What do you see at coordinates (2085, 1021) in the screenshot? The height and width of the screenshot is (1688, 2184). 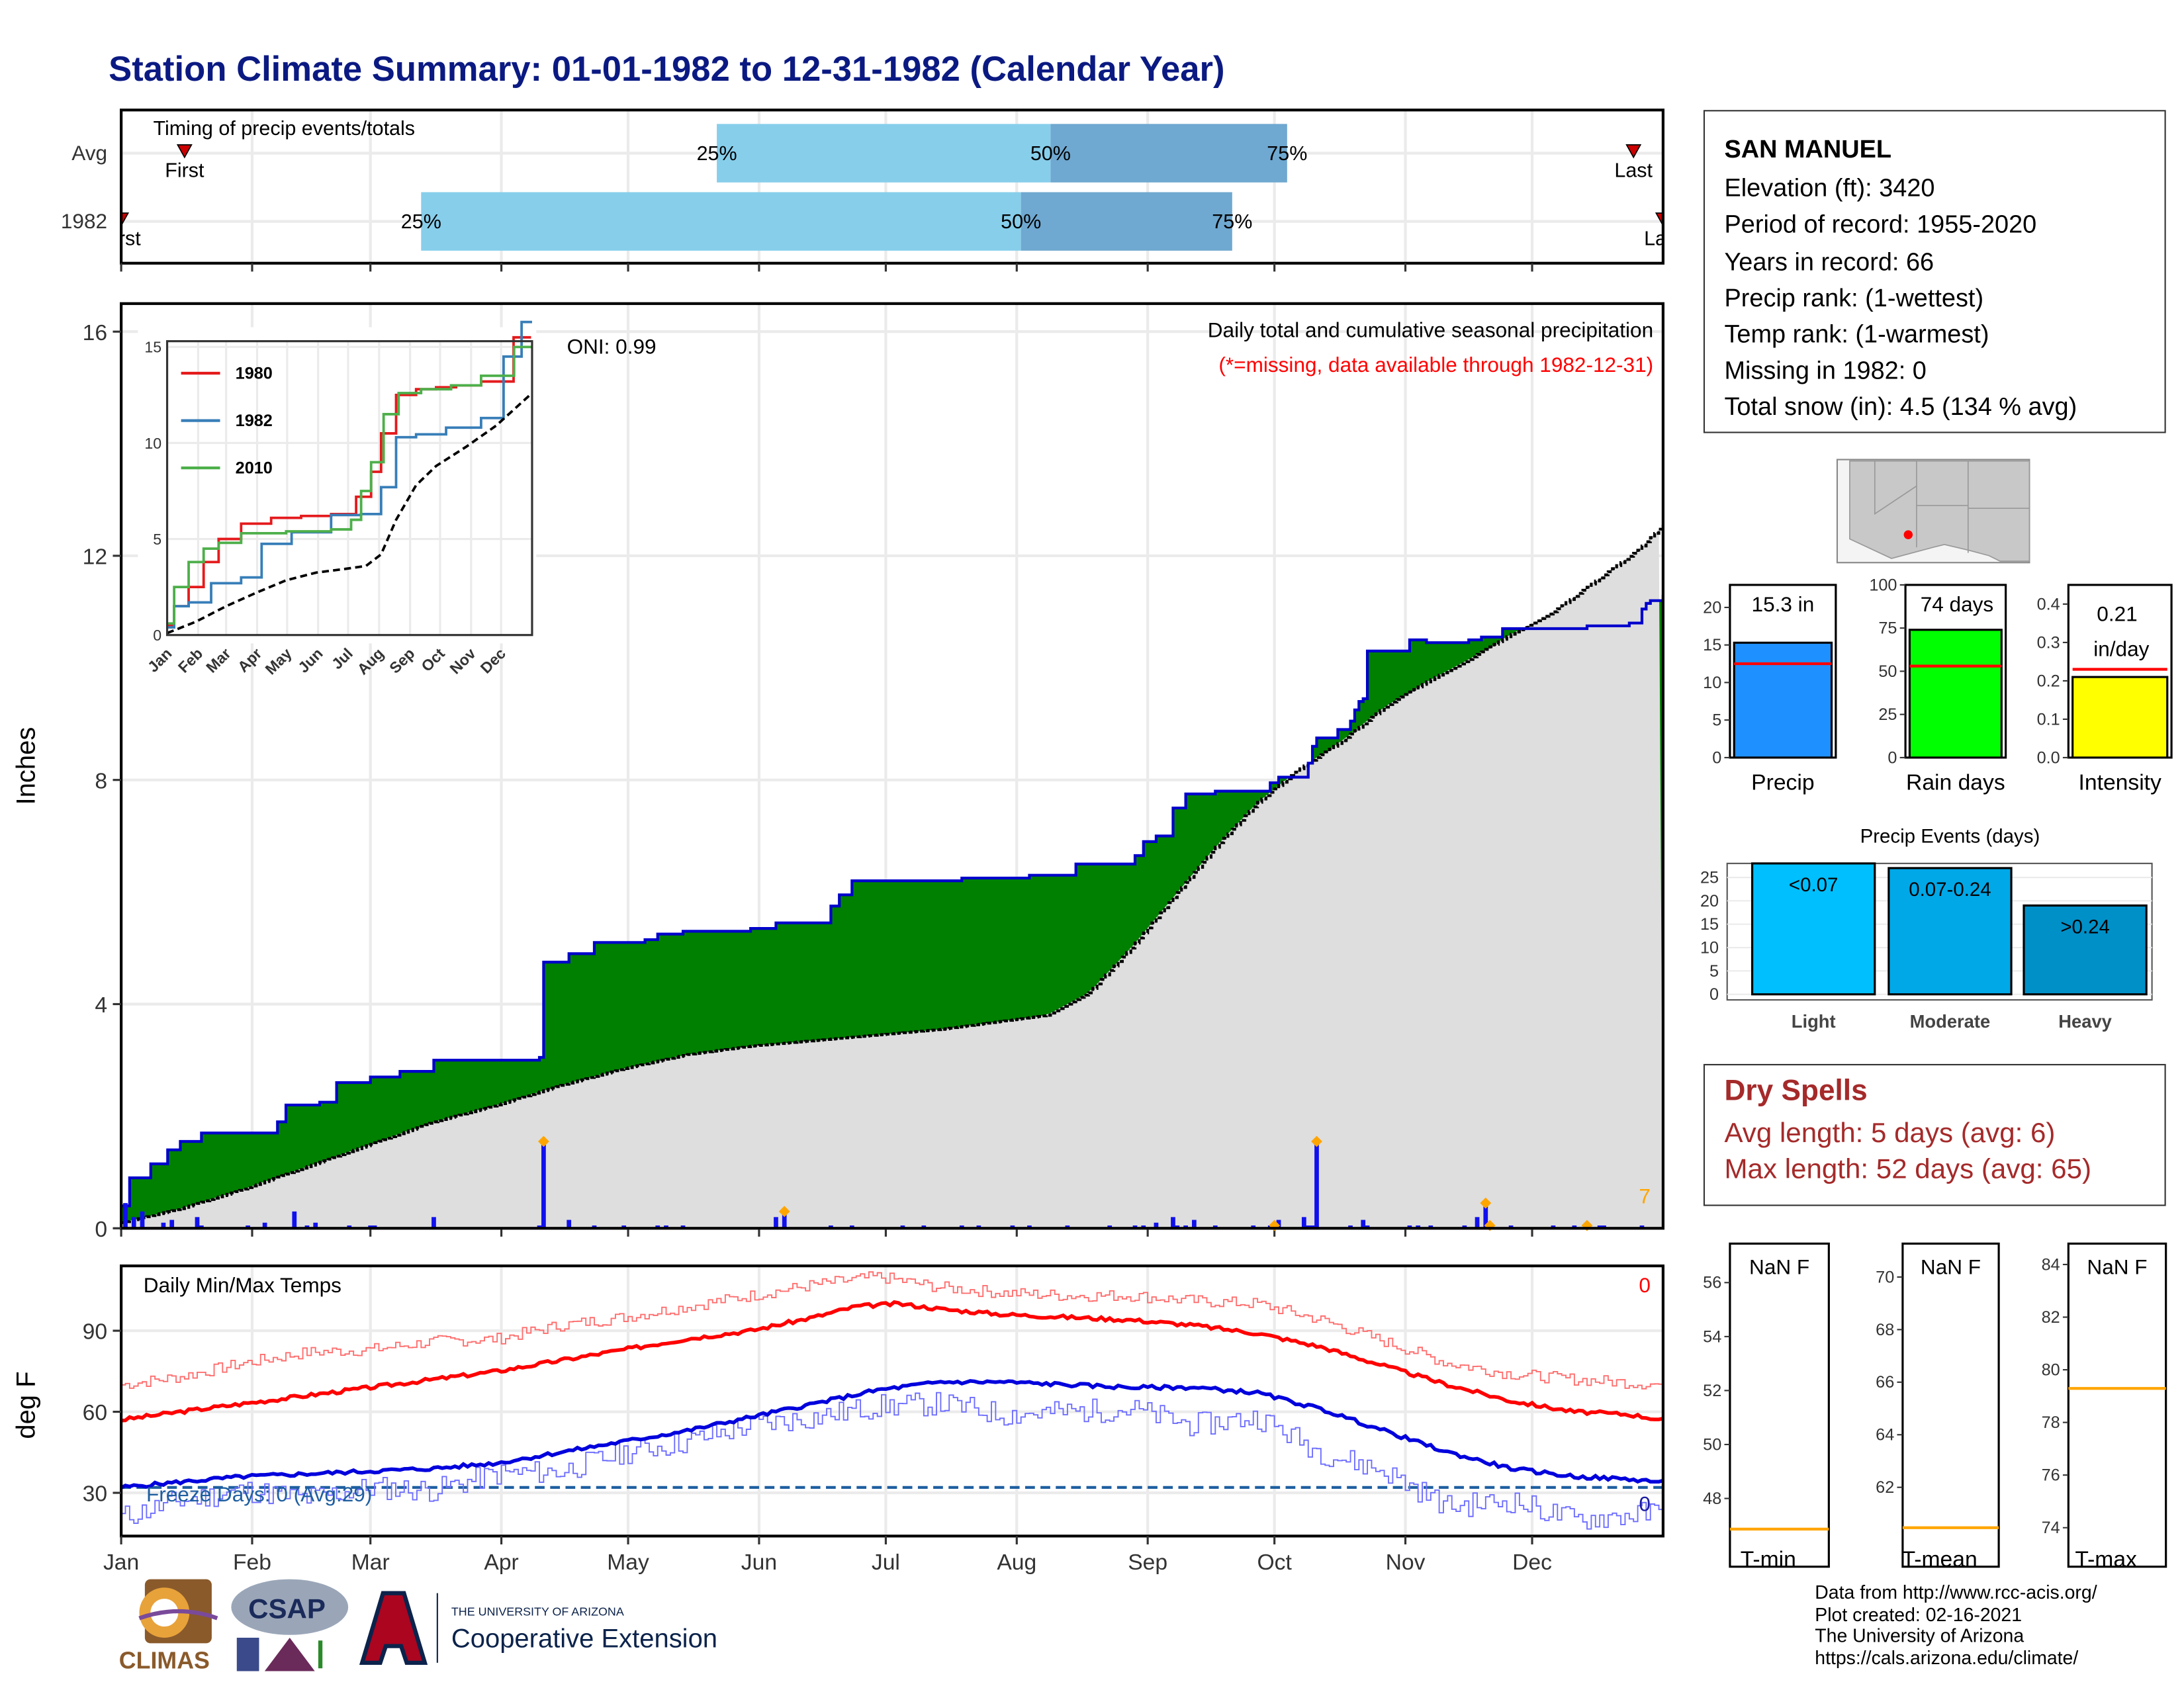 I see `events-category-label: Heavy` at bounding box center [2085, 1021].